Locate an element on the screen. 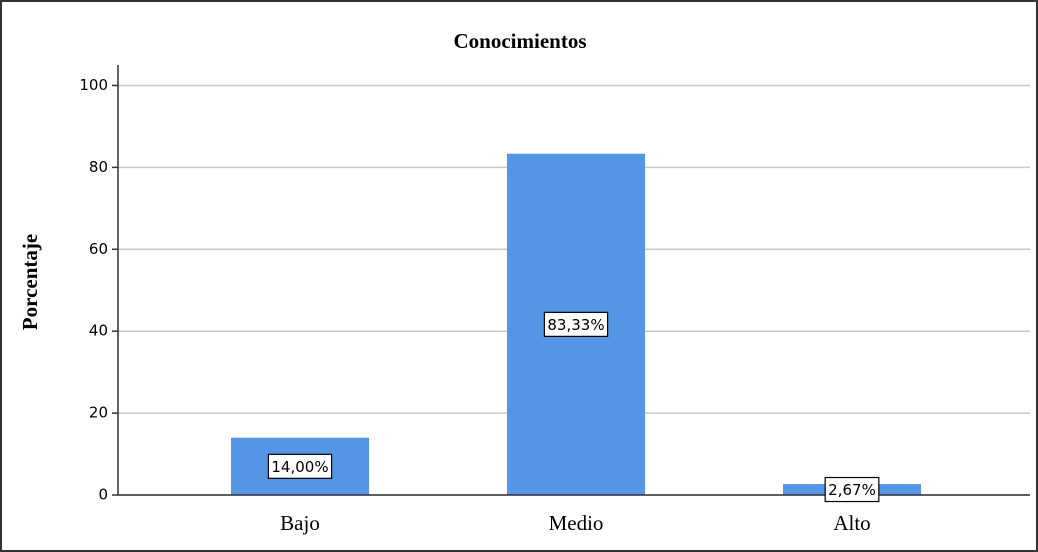  value-label: 14,00% is located at coordinates (299, 467).